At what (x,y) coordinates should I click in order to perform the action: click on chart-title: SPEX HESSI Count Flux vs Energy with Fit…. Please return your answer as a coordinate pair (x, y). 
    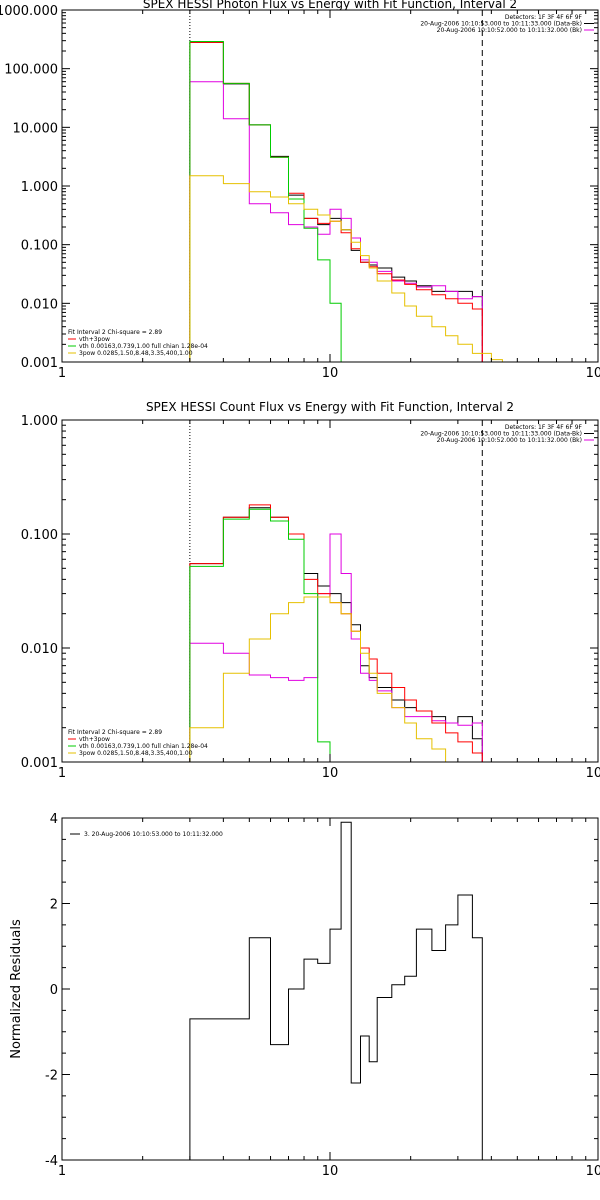
    Looking at the image, I should click on (330, 407).